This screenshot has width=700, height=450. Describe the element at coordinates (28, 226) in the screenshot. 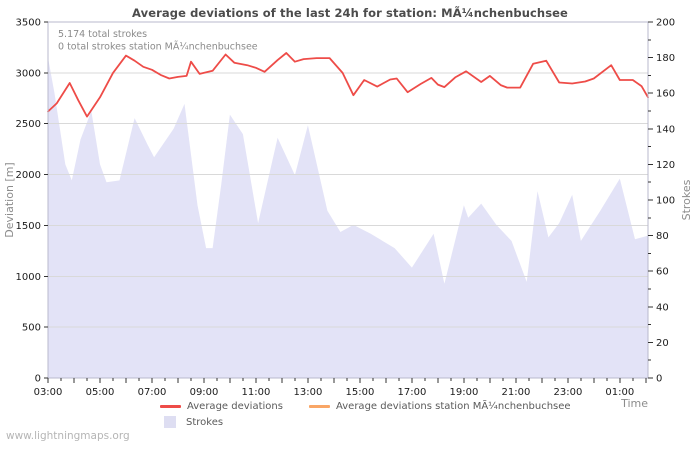

I see `svg-text: 1500` at that location.